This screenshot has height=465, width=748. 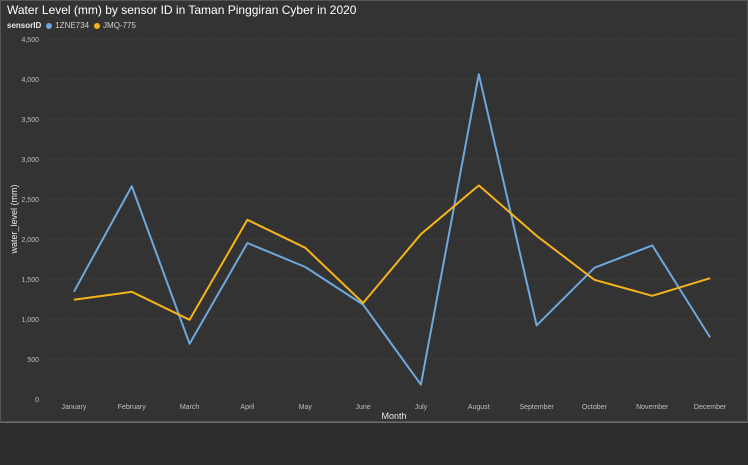 I want to click on legend-entry-series-2: JMQ-775, so click(x=115, y=25).